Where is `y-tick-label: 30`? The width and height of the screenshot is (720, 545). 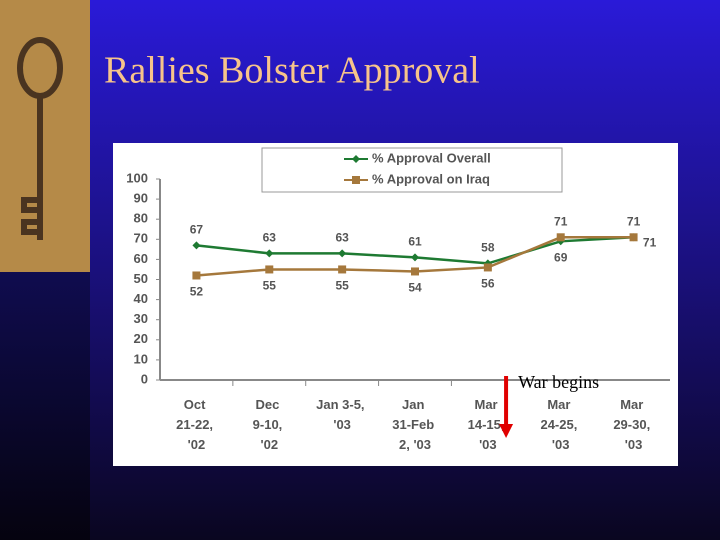 y-tick-label: 30 is located at coordinates (141, 318).